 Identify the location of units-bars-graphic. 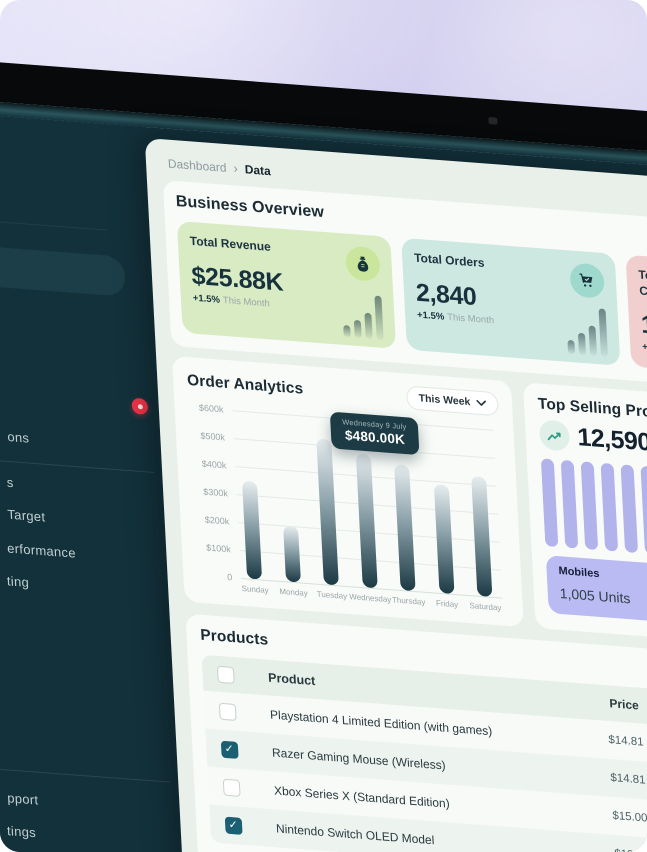
(593, 513).